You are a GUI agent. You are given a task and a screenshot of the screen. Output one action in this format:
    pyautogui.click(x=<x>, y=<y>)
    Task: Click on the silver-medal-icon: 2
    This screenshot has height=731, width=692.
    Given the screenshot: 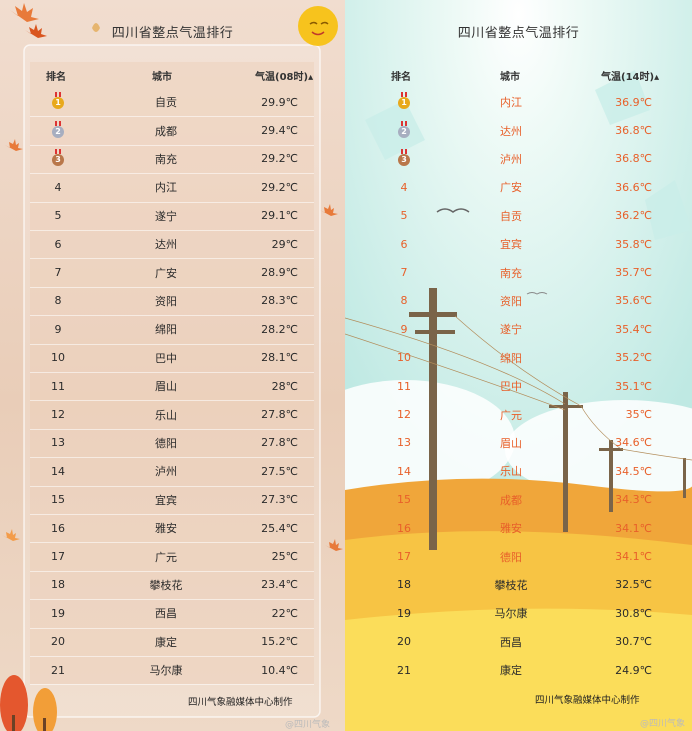 What is the action you would take?
    pyautogui.click(x=404, y=129)
    